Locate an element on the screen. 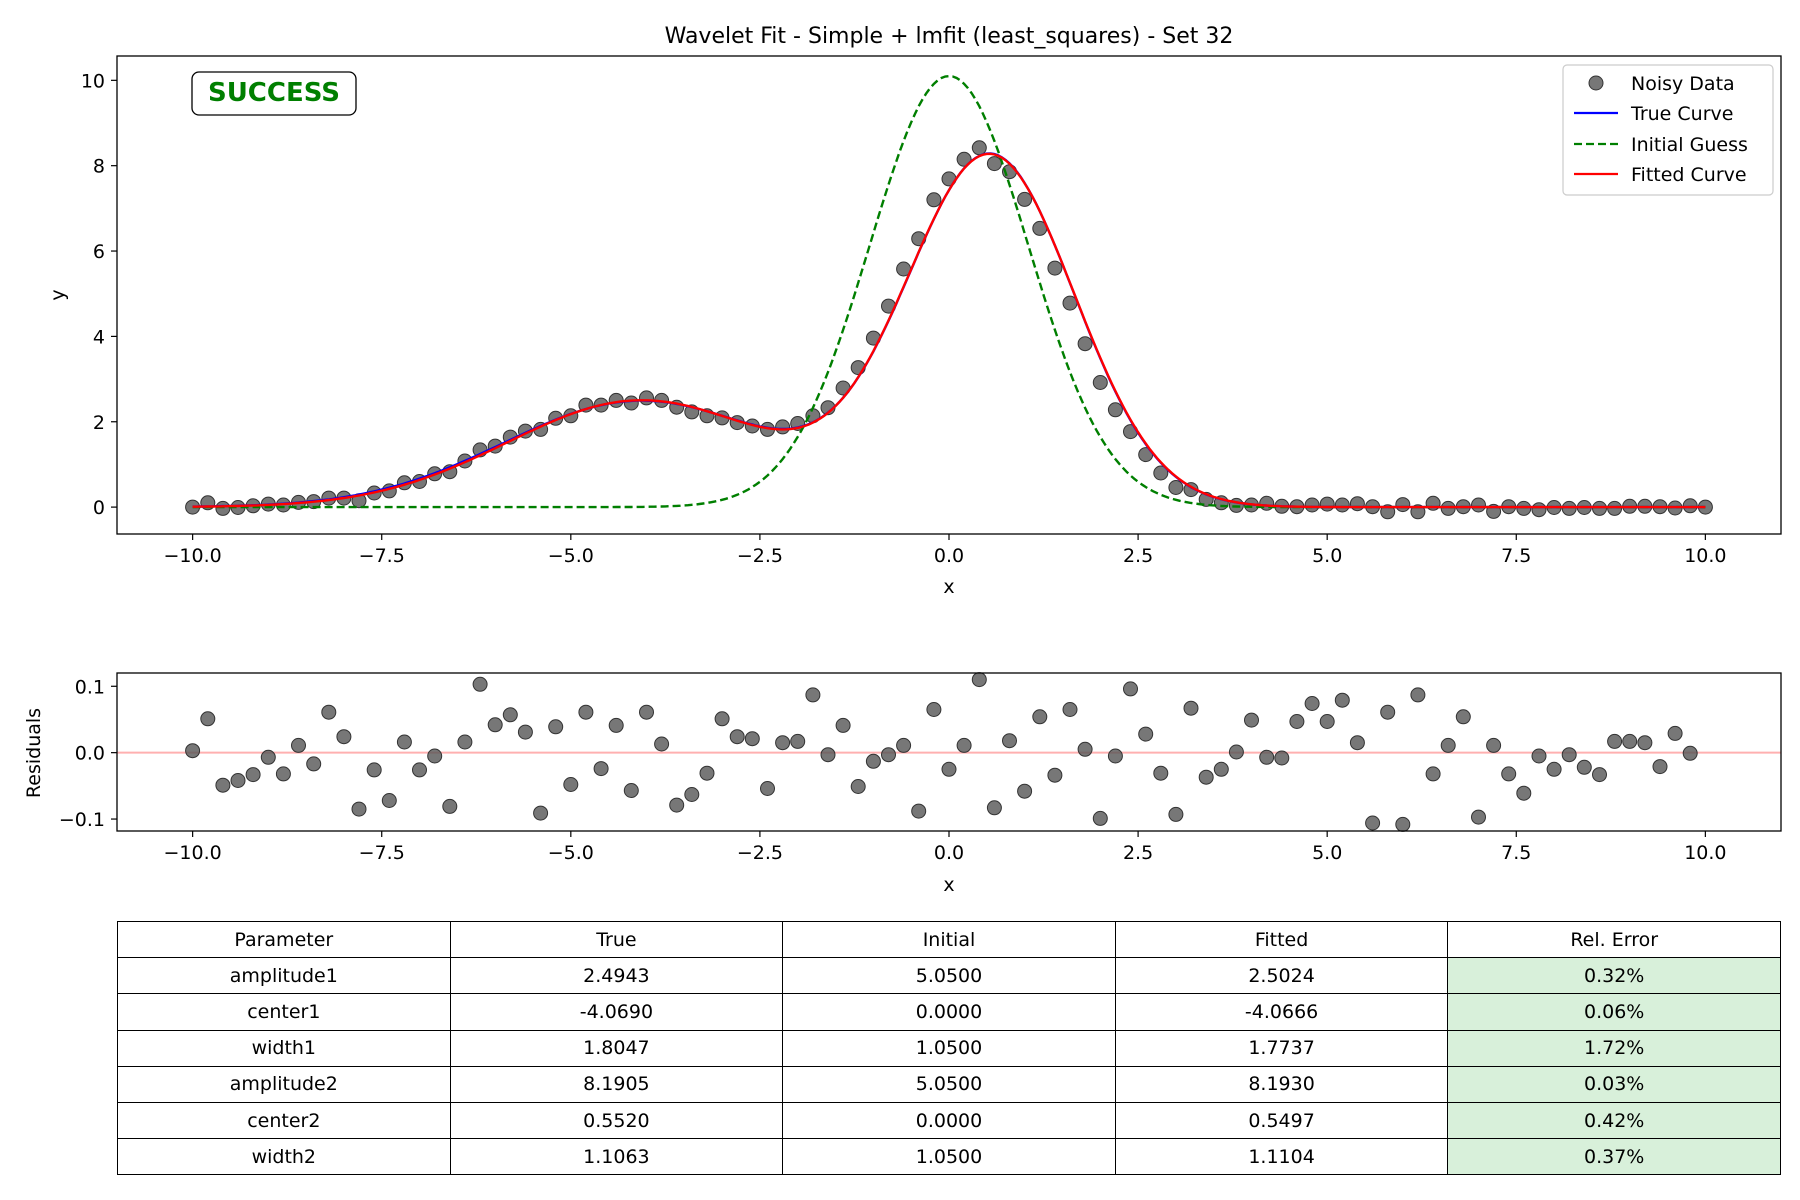  table-cell-initial: 5.0500 is located at coordinates (949, 976).